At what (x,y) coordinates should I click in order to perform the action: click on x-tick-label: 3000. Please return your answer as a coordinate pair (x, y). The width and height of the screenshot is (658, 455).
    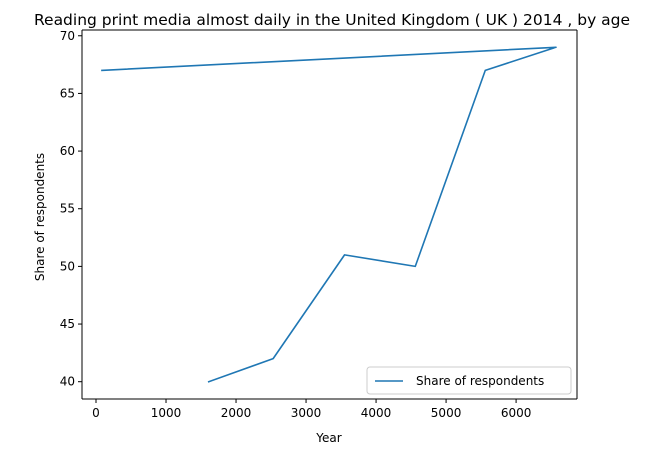
    Looking at the image, I should click on (306, 413).